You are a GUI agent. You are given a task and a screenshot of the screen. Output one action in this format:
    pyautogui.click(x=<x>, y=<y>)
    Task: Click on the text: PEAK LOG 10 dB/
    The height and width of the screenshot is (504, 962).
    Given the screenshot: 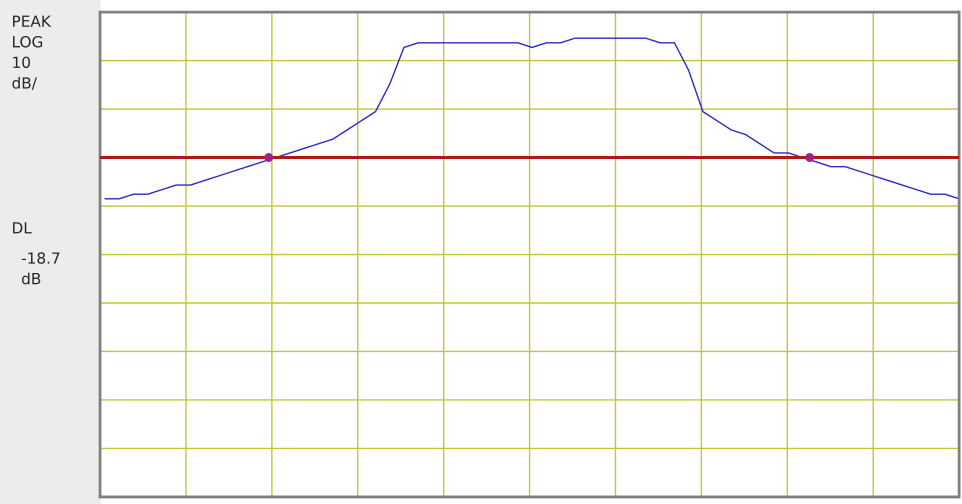 What is the action you would take?
    pyautogui.click(x=32, y=53)
    